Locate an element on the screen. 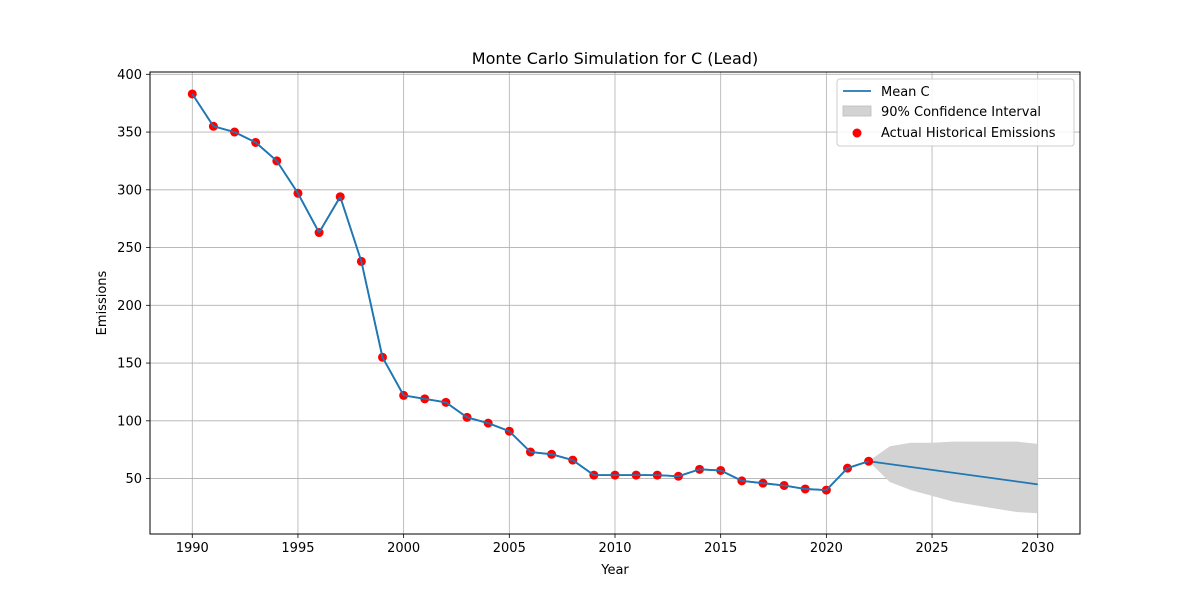 The width and height of the screenshot is (1200, 600). x-tick-label: 2020 is located at coordinates (826, 548).